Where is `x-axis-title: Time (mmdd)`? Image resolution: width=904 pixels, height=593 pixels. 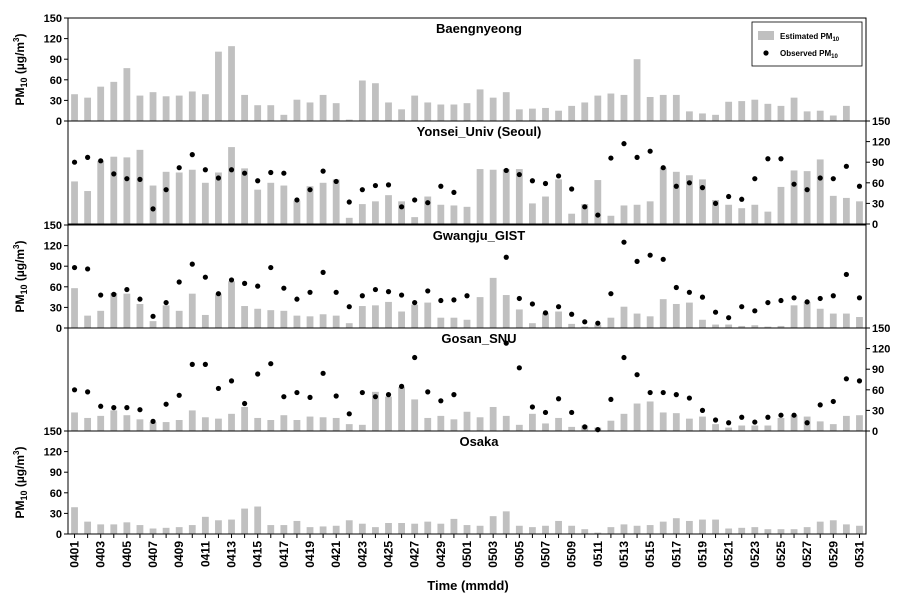 x-axis-title: Time (mmdd) is located at coordinates (467, 585).